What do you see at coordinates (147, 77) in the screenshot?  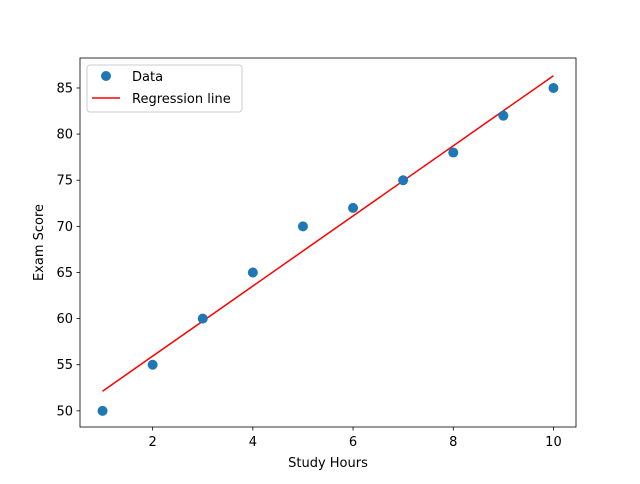 I see `legend-label-data: Data` at bounding box center [147, 77].